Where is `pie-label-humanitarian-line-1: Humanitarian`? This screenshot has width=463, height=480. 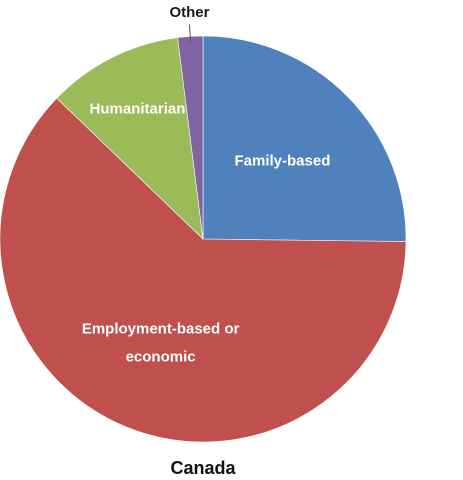
pie-label-humanitarian-line-1: Humanitarian is located at coordinates (138, 108).